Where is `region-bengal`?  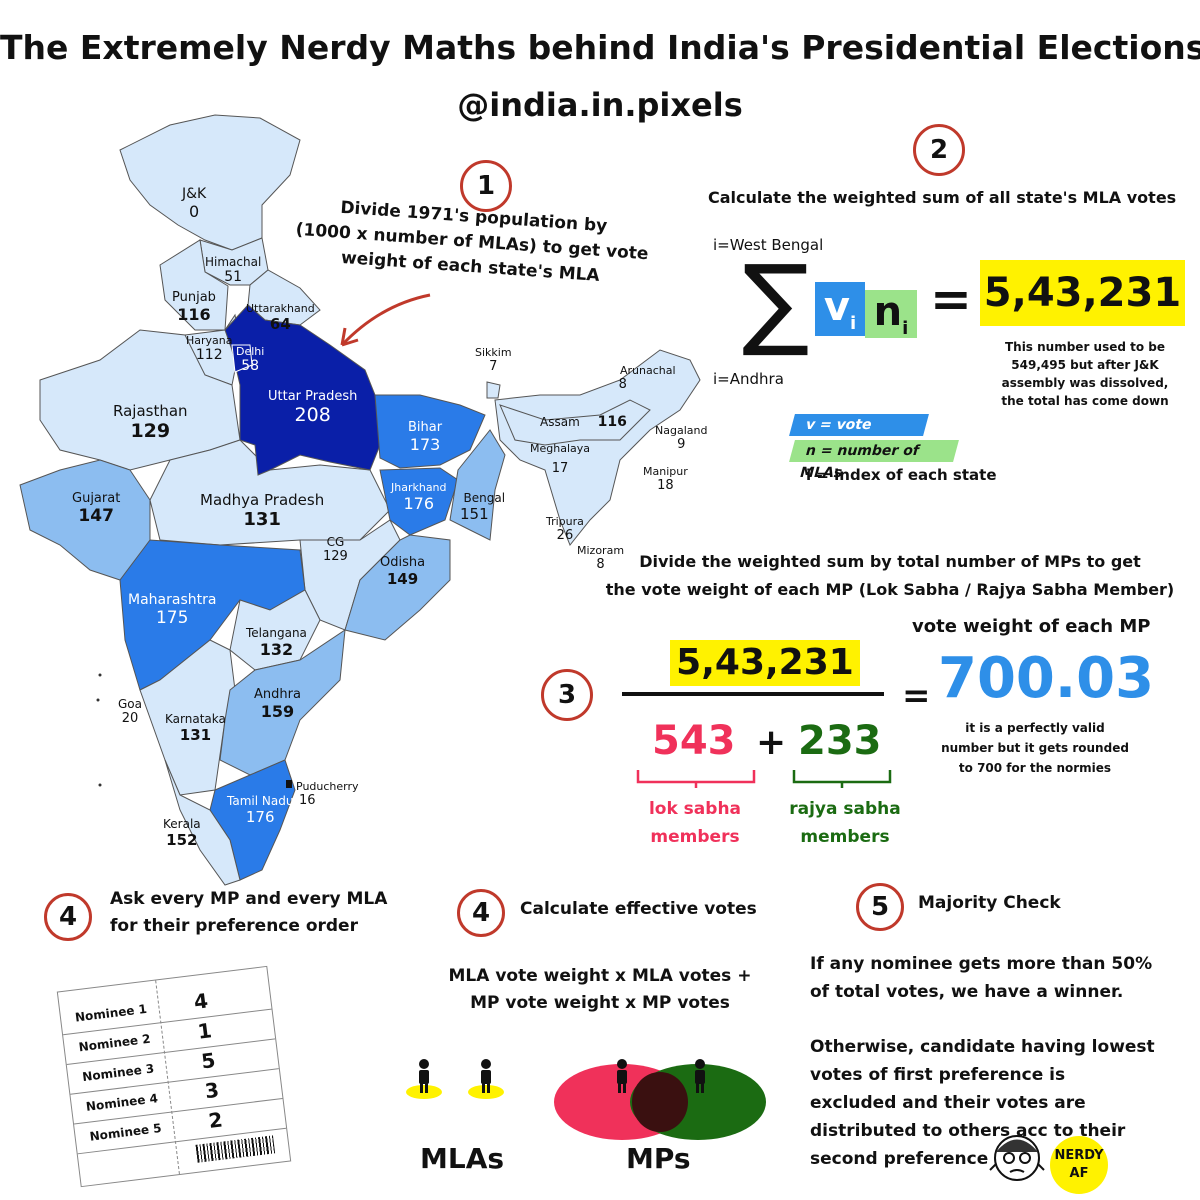
region-bengal is located at coordinates (477, 485).